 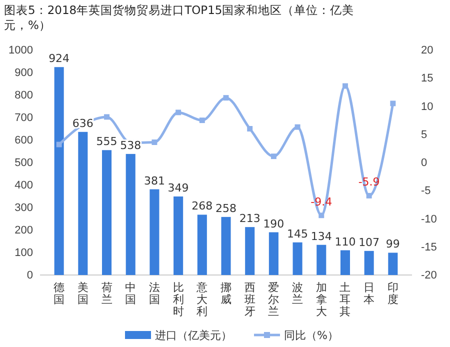 What do you see at coordinates (179, 17) in the screenshot?
I see `chart-title: 图表5：2018年英国货物贸易进口TOP15国家和地区（单位：亿美元，%）` at bounding box center [179, 17].